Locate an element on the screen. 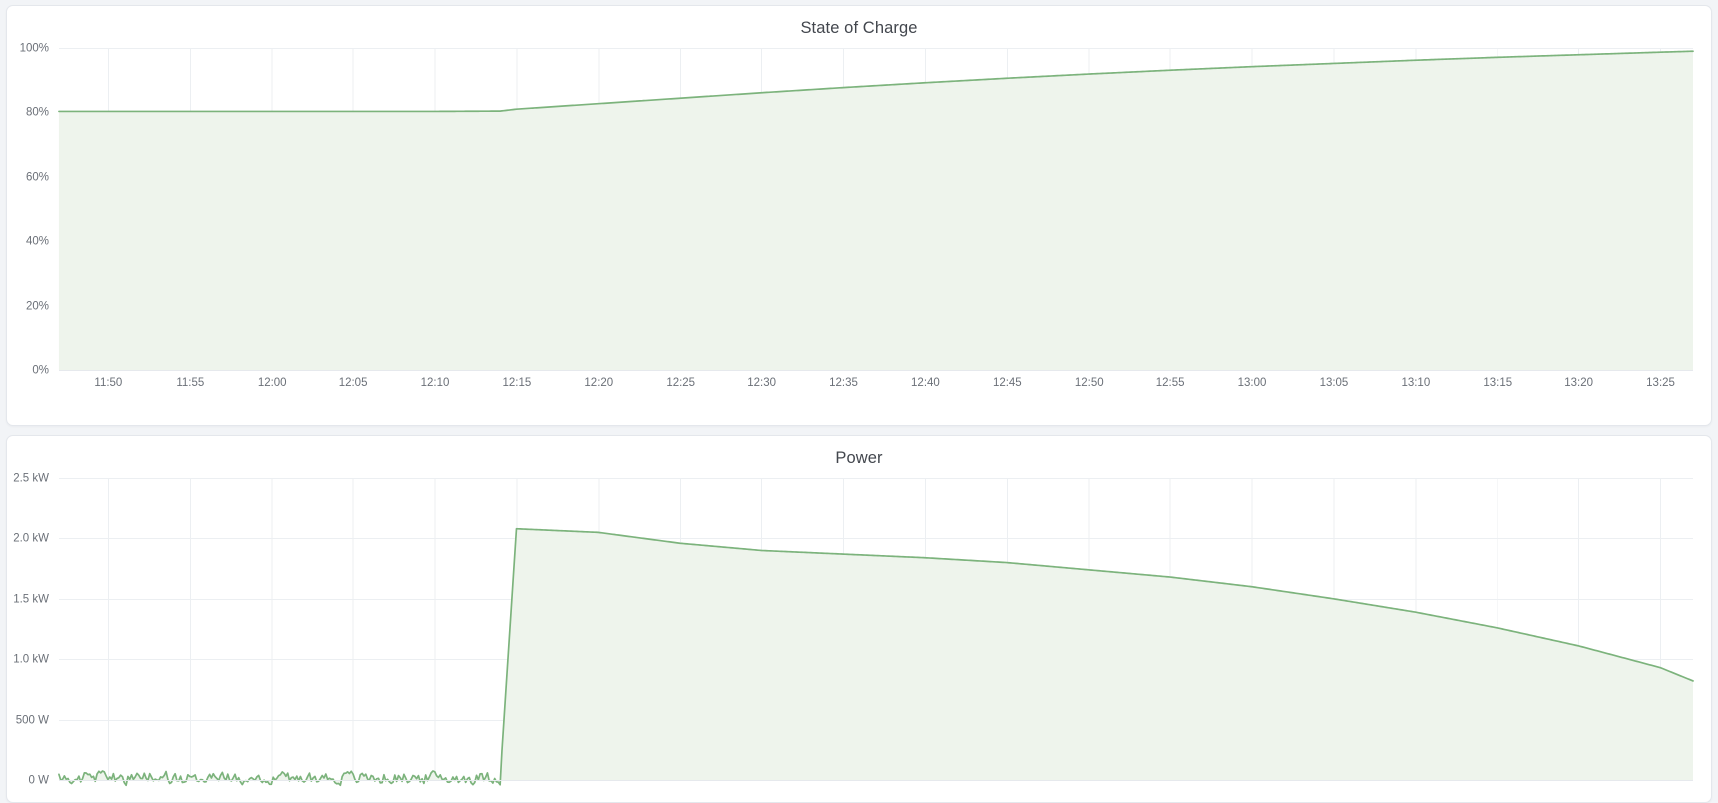 The image size is (1718, 803). x-axis-tick-label: 12:00 is located at coordinates (272, 383).